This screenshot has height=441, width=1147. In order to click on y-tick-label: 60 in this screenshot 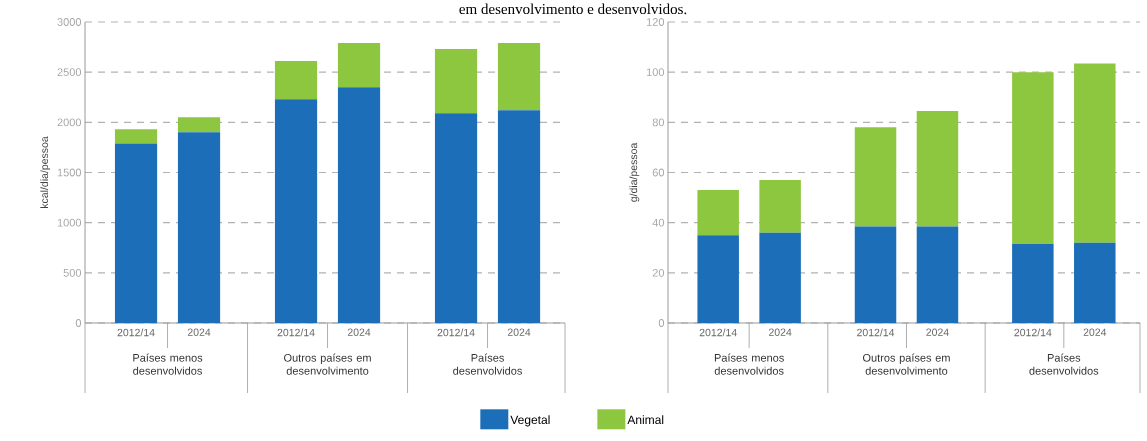, I will do `click(658, 172)`.